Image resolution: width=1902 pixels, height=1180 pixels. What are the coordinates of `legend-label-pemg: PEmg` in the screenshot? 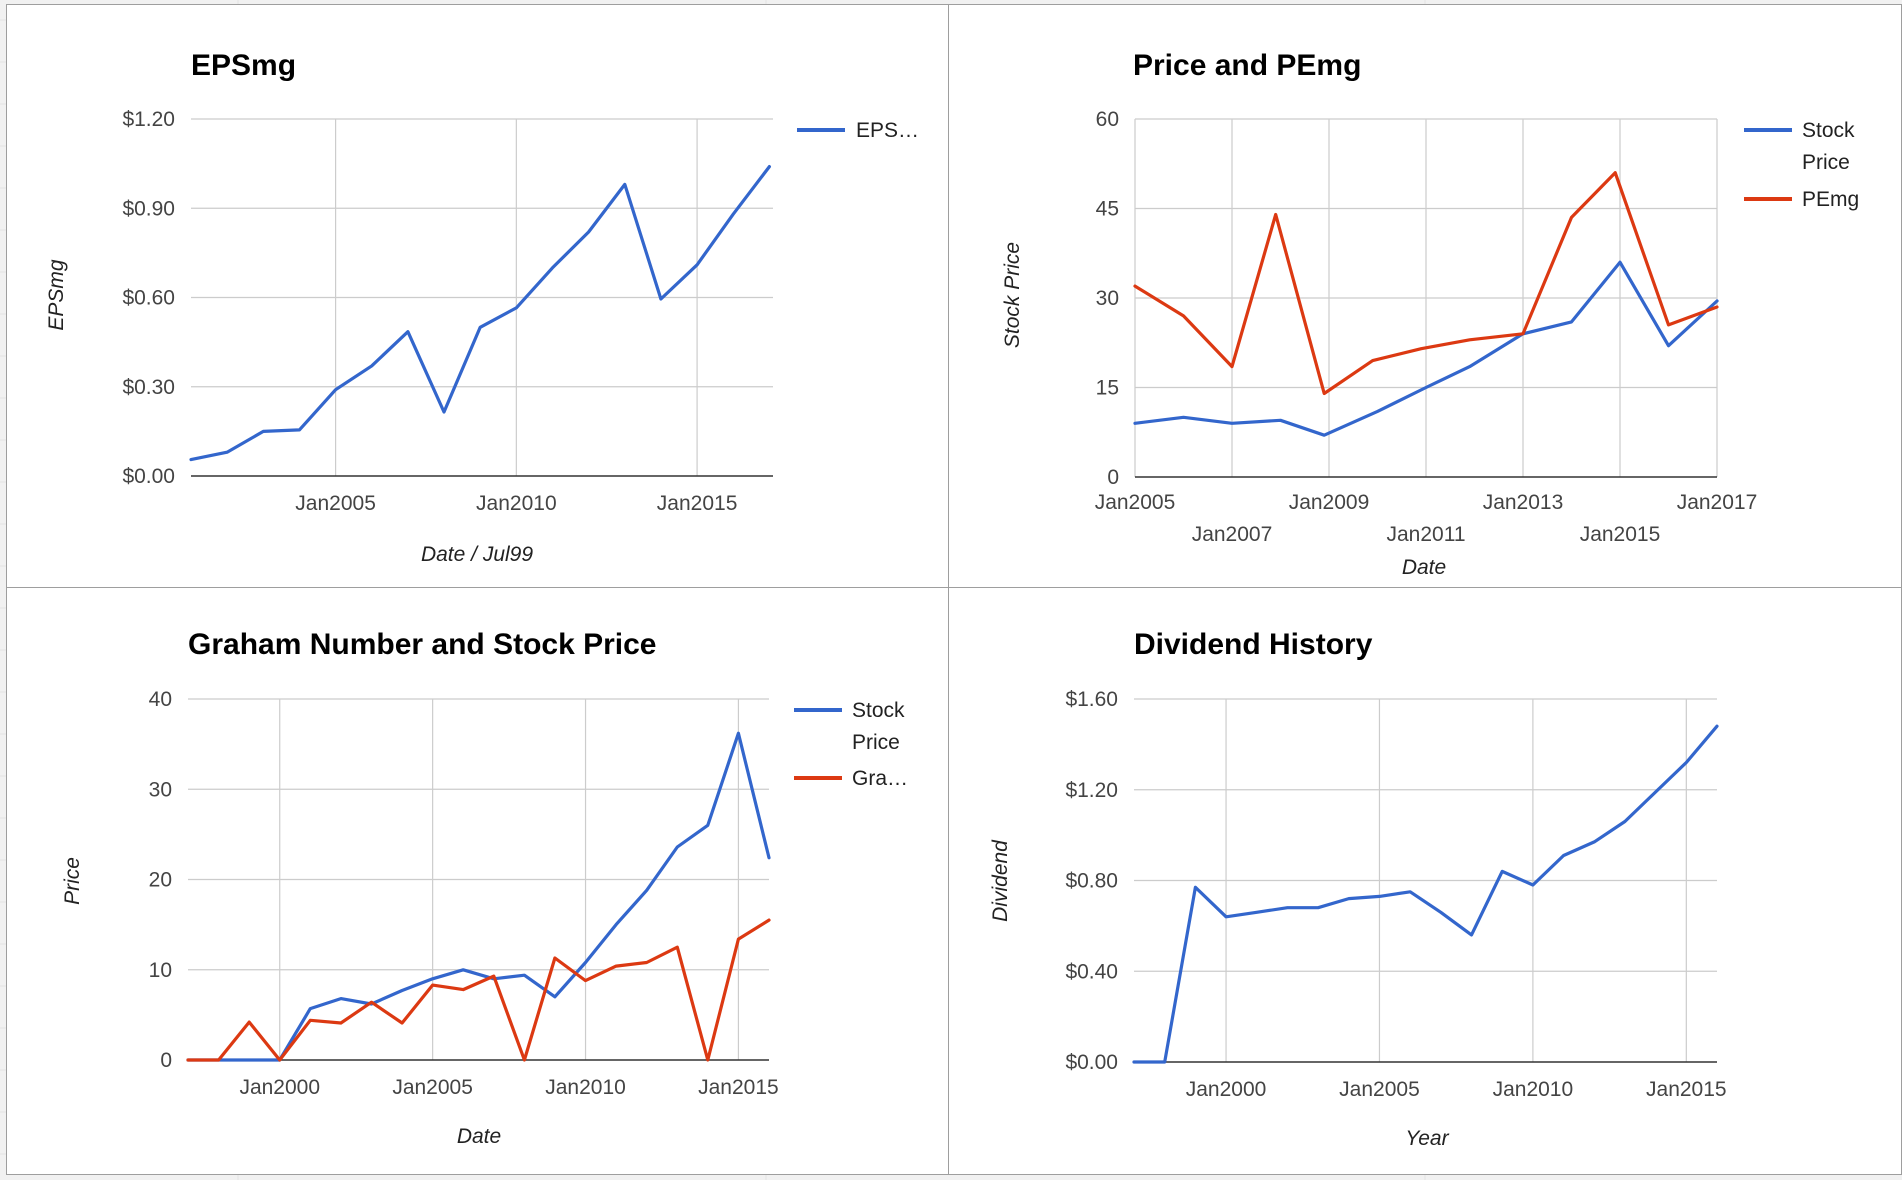 It's located at (1830, 199).